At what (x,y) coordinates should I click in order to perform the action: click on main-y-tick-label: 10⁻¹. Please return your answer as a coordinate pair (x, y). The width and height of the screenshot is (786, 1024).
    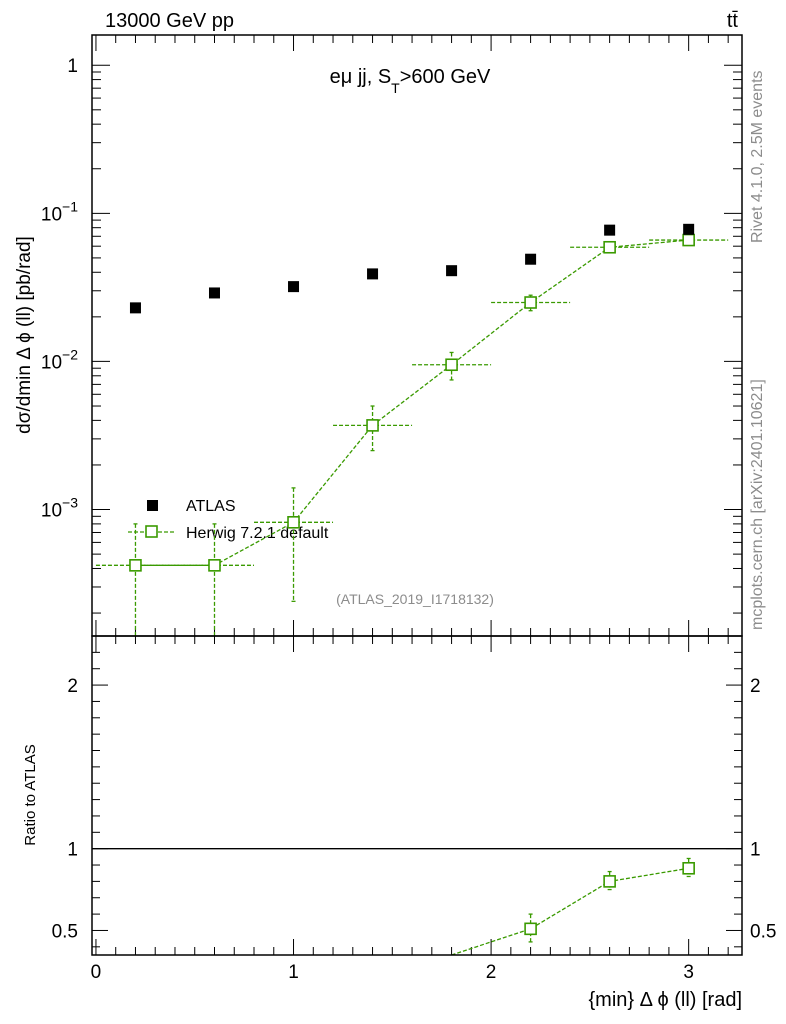
    Looking at the image, I should click on (59, 211).